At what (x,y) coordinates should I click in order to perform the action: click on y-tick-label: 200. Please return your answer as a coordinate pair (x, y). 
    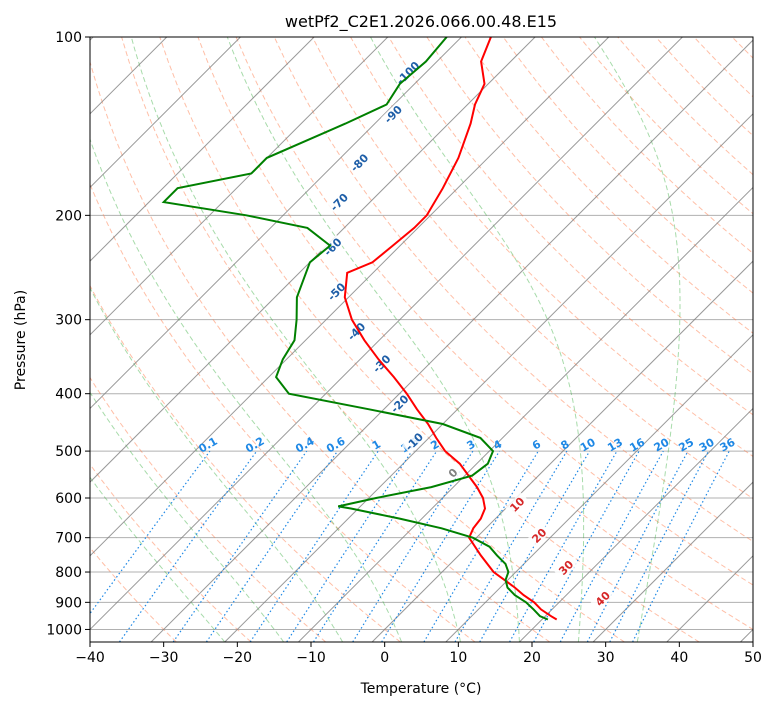
    Looking at the image, I should click on (68, 216).